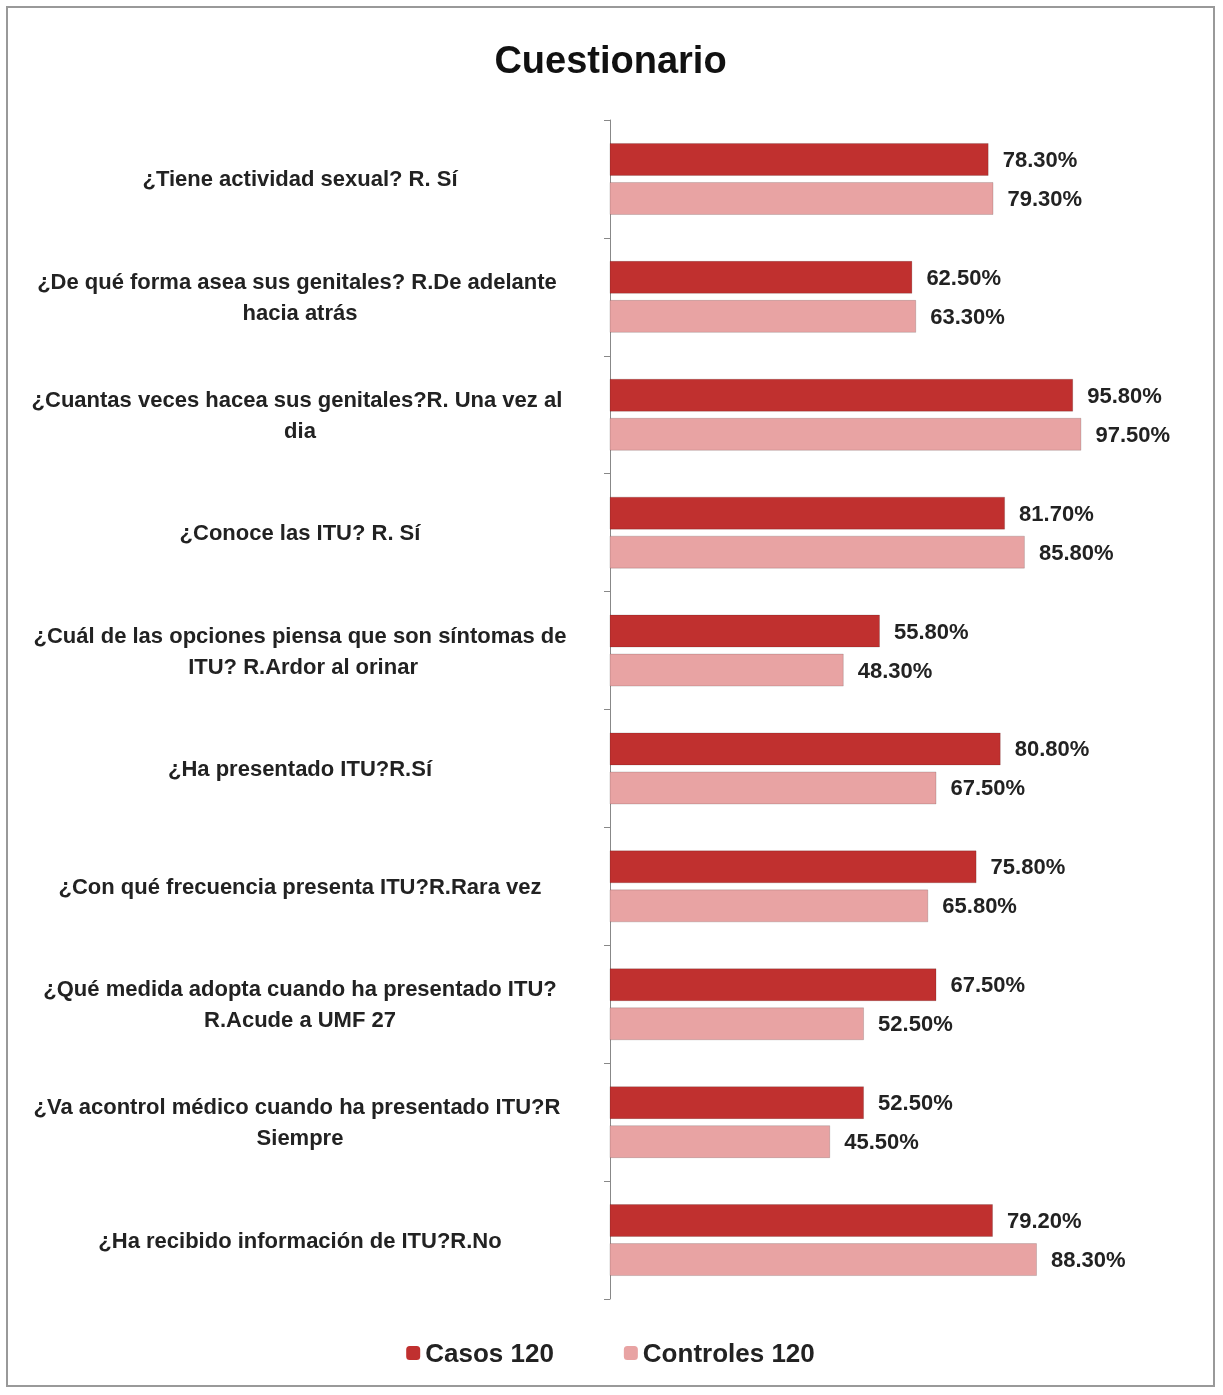 Image resolution: width=1223 pixels, height=1395 pixels. Describe the element at coordinates (881, 1142) in the screenshot. I see `data-label: 45.50%` at that location.